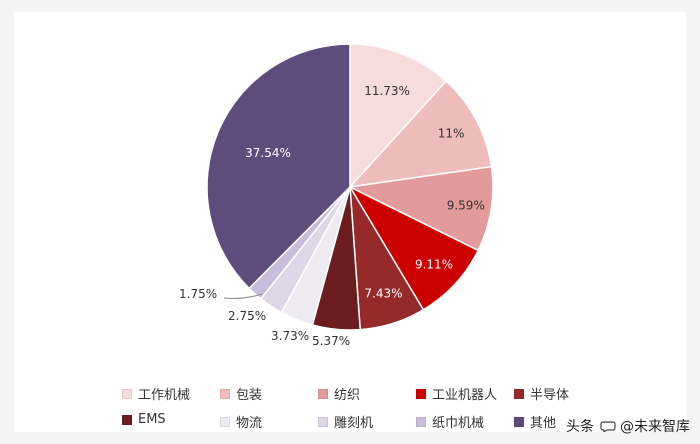 This screenshot has width=700, height=444. What do you see at coordinates (580, 427) in the screenshot?
I see `watermark-prefix: 头条` at bounding box center [580, 427].